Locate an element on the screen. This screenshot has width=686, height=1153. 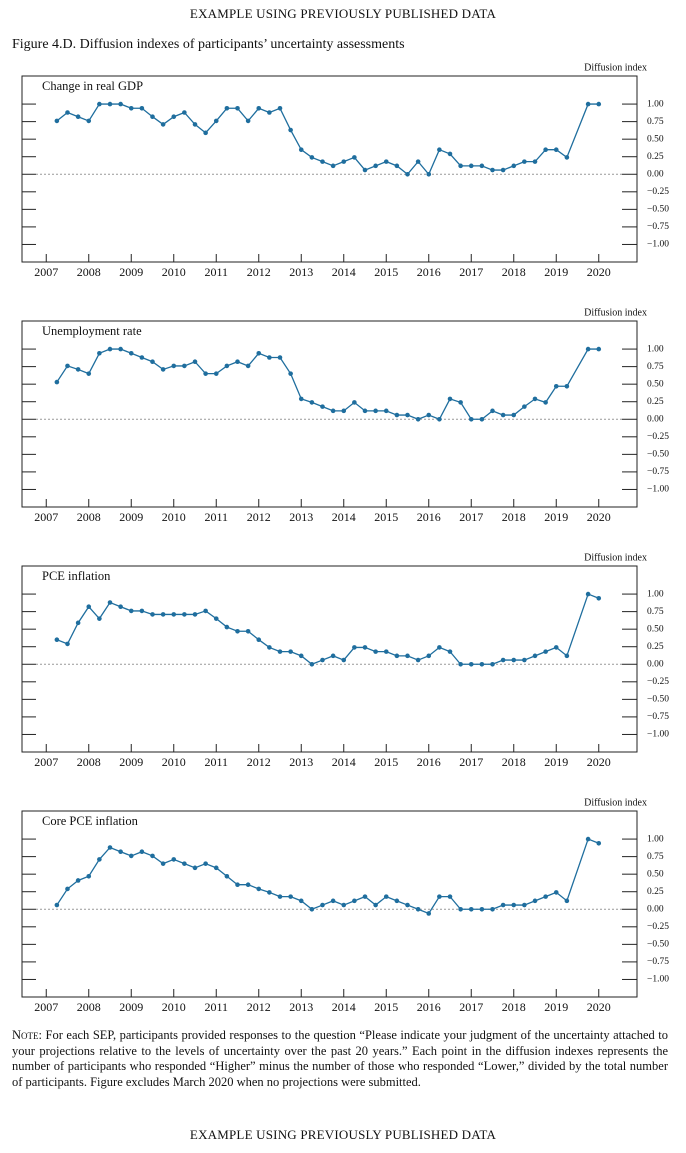
y-tick-label: −0.50 is located at coordinates (658, 700).